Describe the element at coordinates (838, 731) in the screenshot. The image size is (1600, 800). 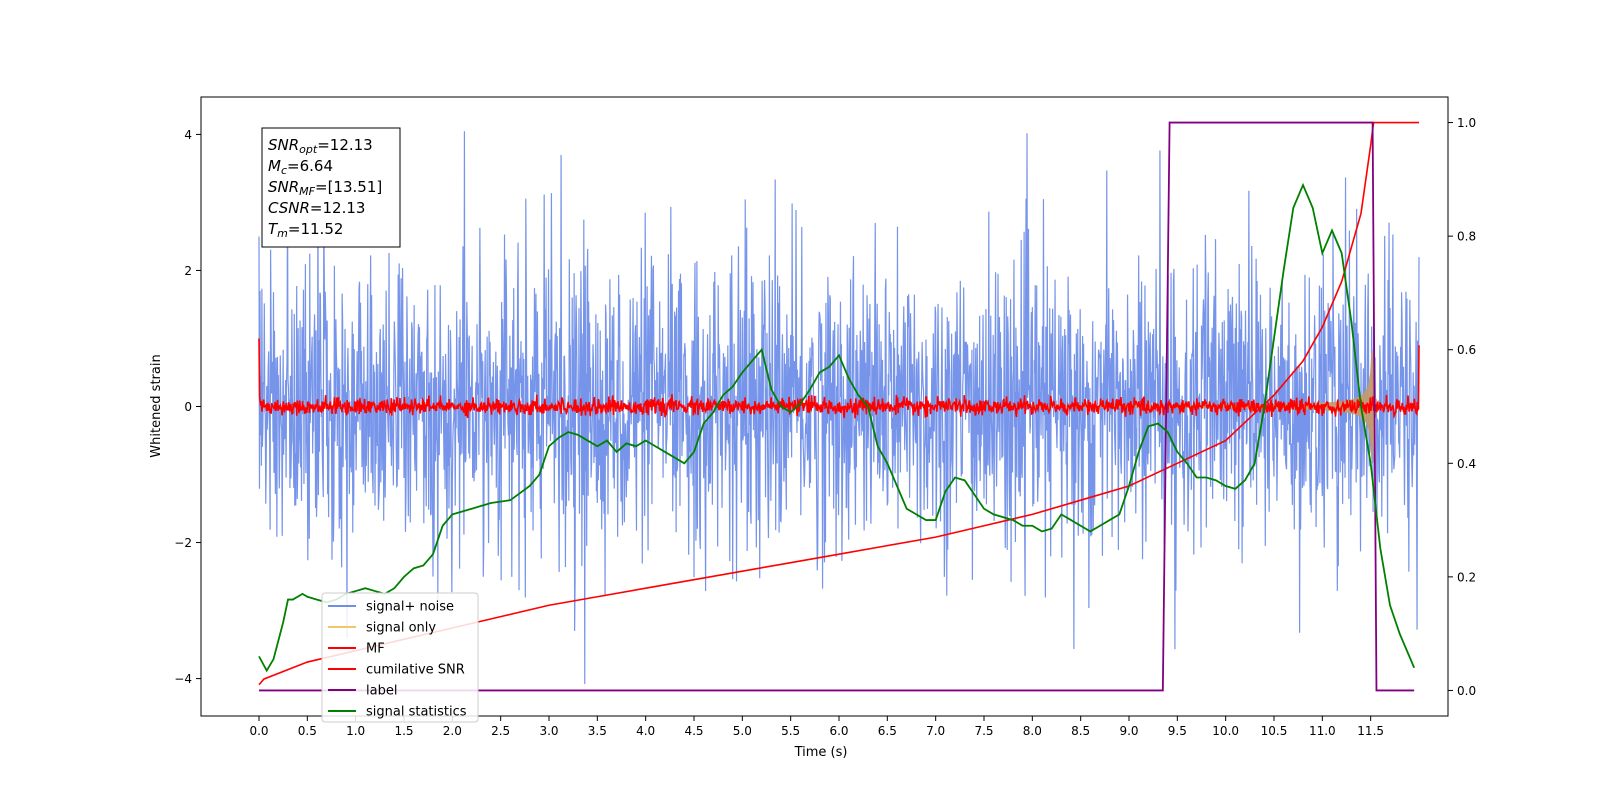
I see `x-tick-label: 6.0` at that location.